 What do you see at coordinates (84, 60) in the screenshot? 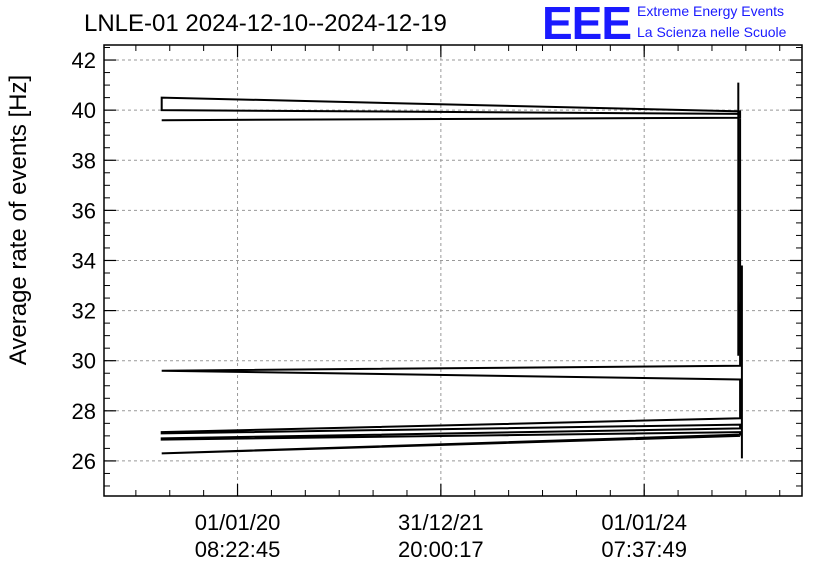
I see `y-tick-label: 42` at bounding box center [84, 60].